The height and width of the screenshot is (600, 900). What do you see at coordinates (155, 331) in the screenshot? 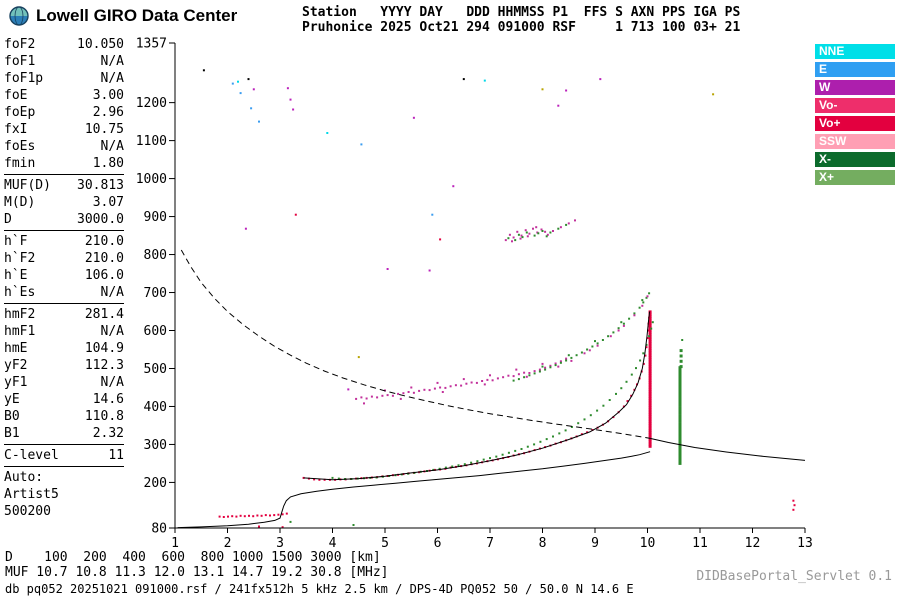
I see `svg-text: 600` at bounding box center [155, 331].